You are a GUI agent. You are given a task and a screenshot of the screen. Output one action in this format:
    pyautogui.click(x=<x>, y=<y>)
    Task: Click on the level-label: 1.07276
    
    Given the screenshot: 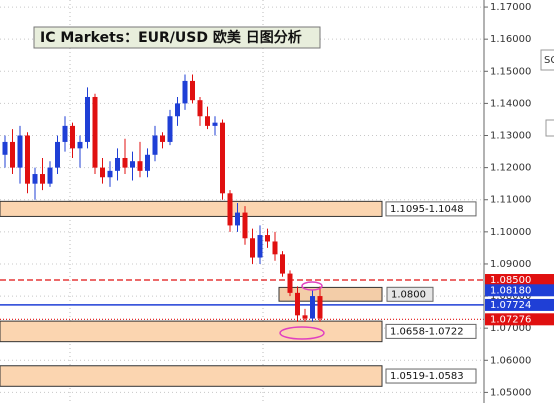 What is the action you would take?
    pyautogui.click(x=510, y=319)
    